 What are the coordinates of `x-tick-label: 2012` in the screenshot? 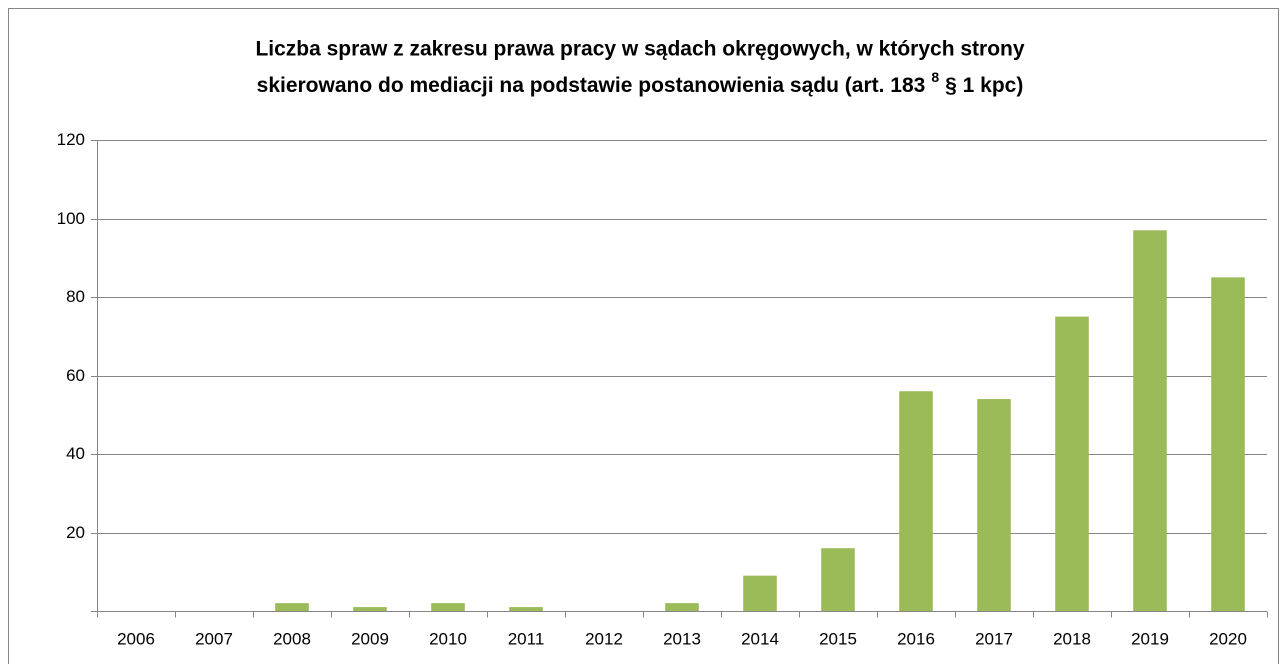 It's located at (604, 638).